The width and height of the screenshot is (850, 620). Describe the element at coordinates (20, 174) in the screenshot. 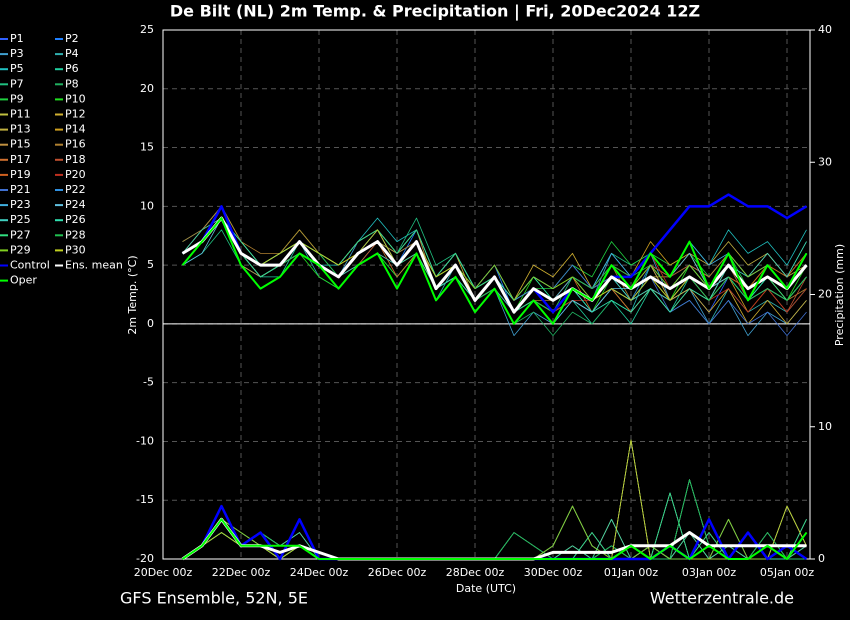

I see `legend-label: P19` at that location.